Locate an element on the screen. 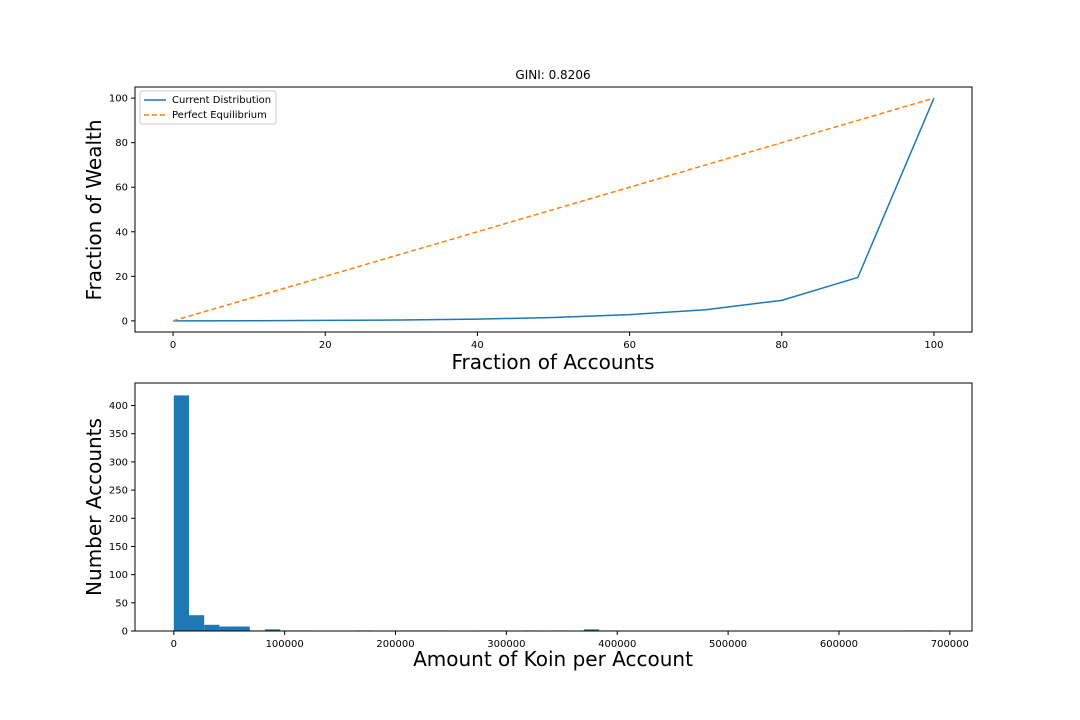 The width and height of the screenshot is (1080, 720). y-tick-label: 250 is located at coordinates (118, 491).